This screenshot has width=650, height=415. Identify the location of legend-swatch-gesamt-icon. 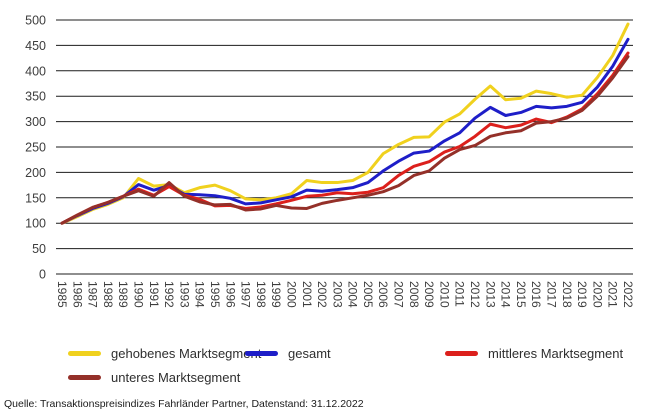
(261, 353).